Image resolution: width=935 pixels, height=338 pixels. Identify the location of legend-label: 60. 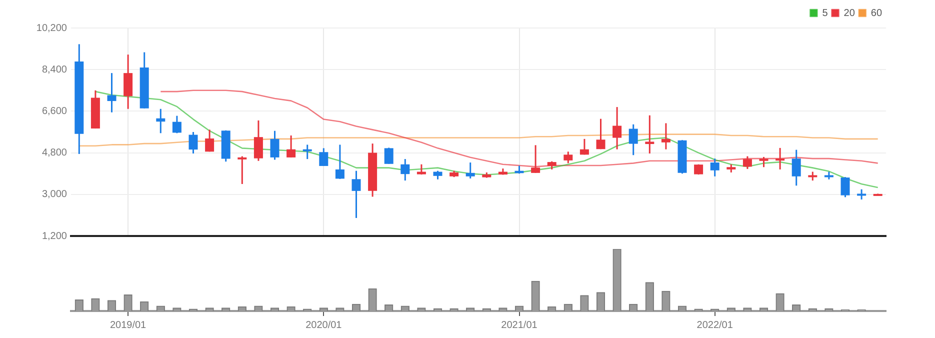
(876, 13).